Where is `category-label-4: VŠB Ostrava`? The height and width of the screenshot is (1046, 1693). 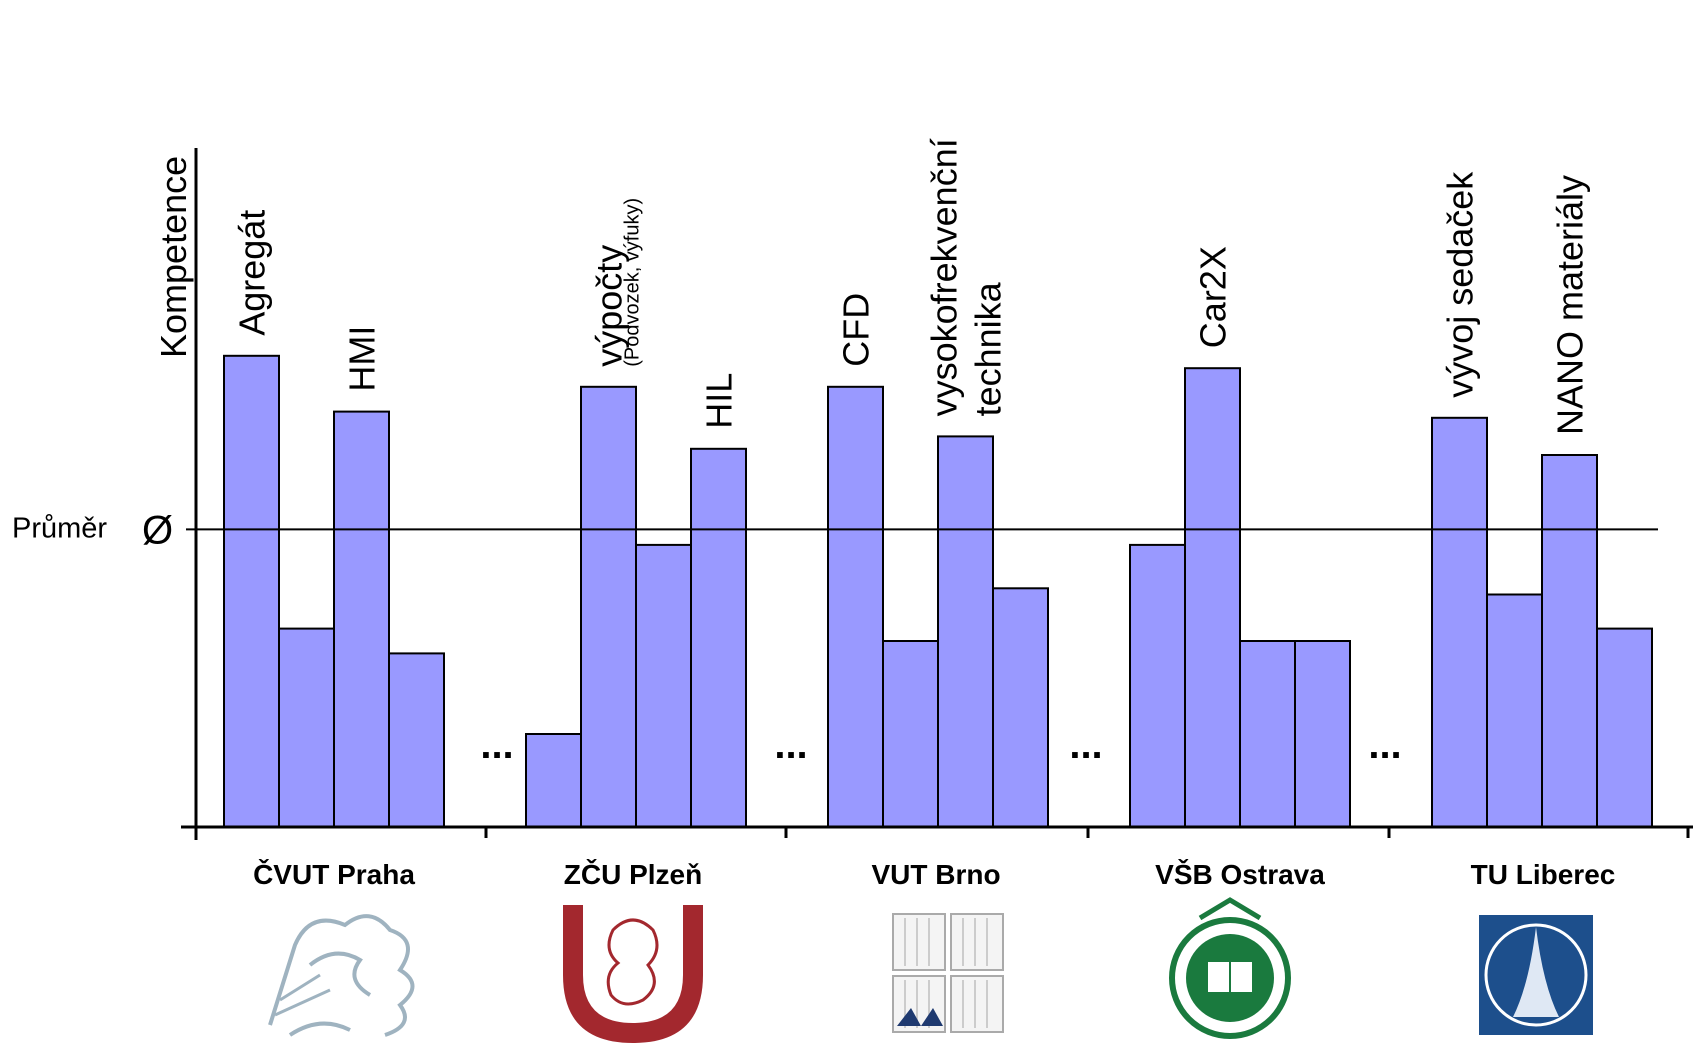
category-label-4: VŠB Ostrava is located at coordinates (1240, 874).